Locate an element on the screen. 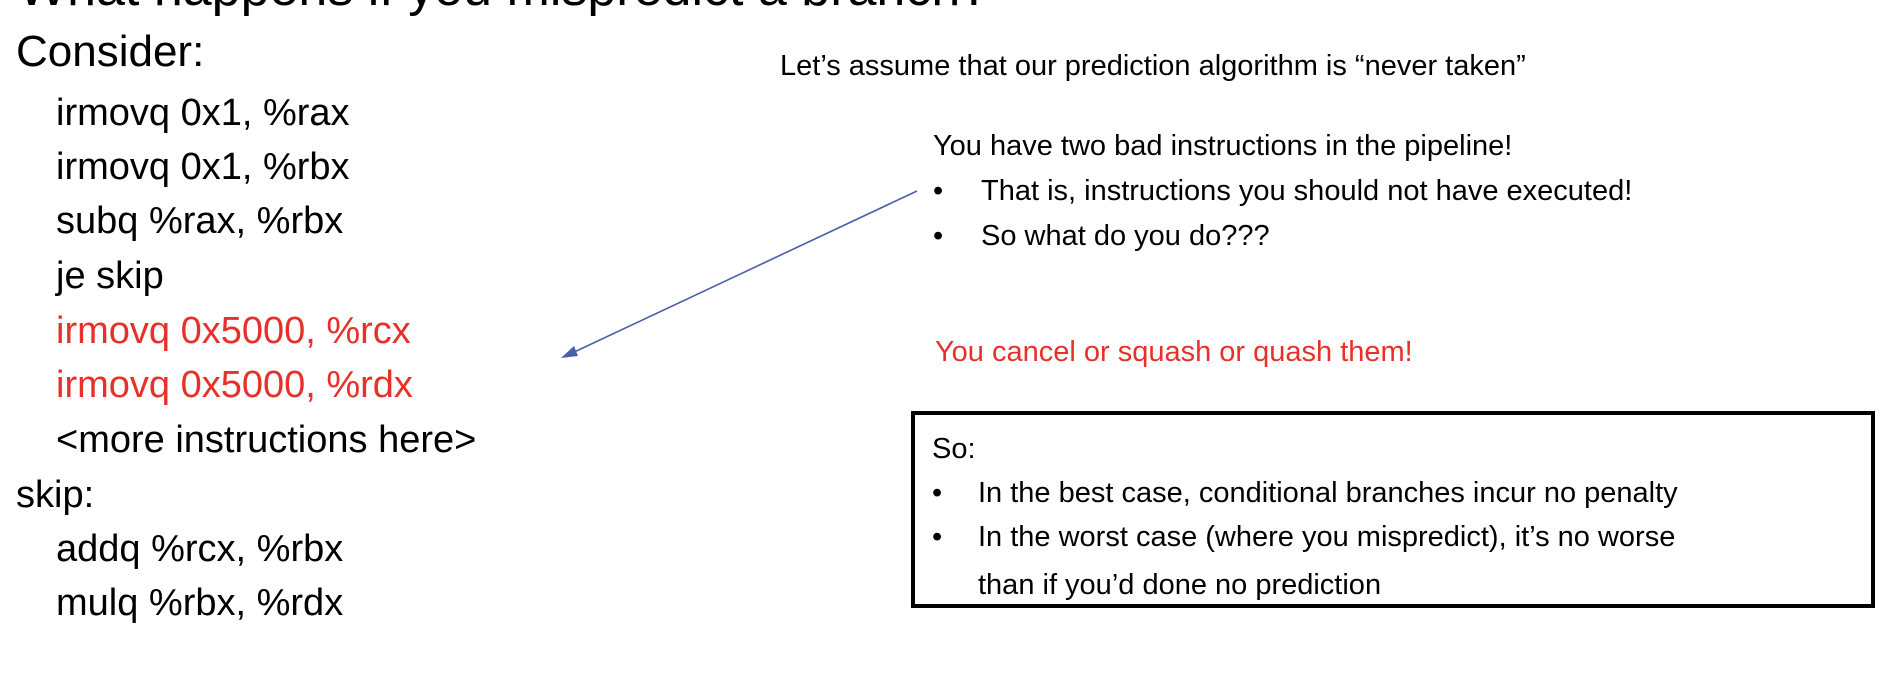  bullet-text: So what do you do??? is located at coordinates (1125, 236).